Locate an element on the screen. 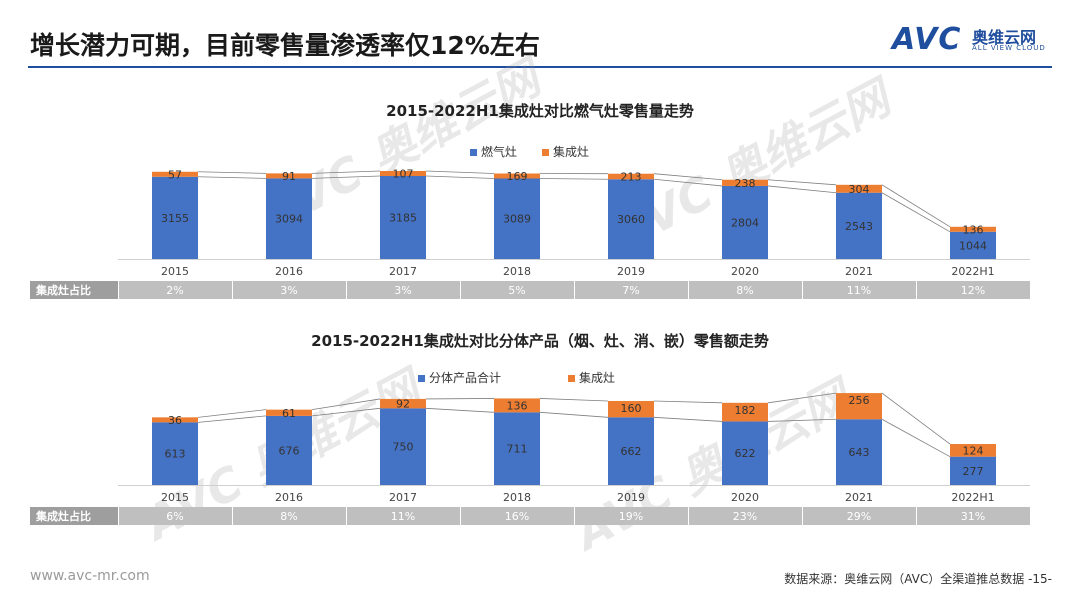  data-label-top: 107 is located at coordinates (403, 173).